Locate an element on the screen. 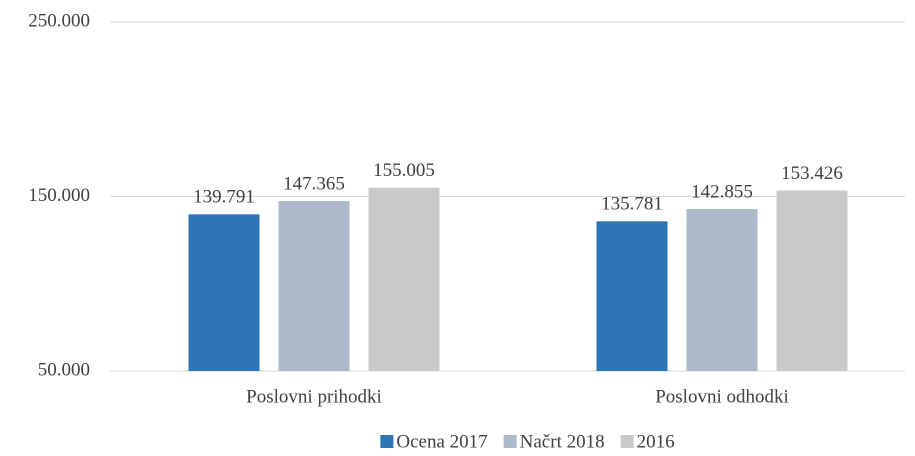 The image size is (915, 456). value-label: 135.781 is located at coordinates (632, 204).